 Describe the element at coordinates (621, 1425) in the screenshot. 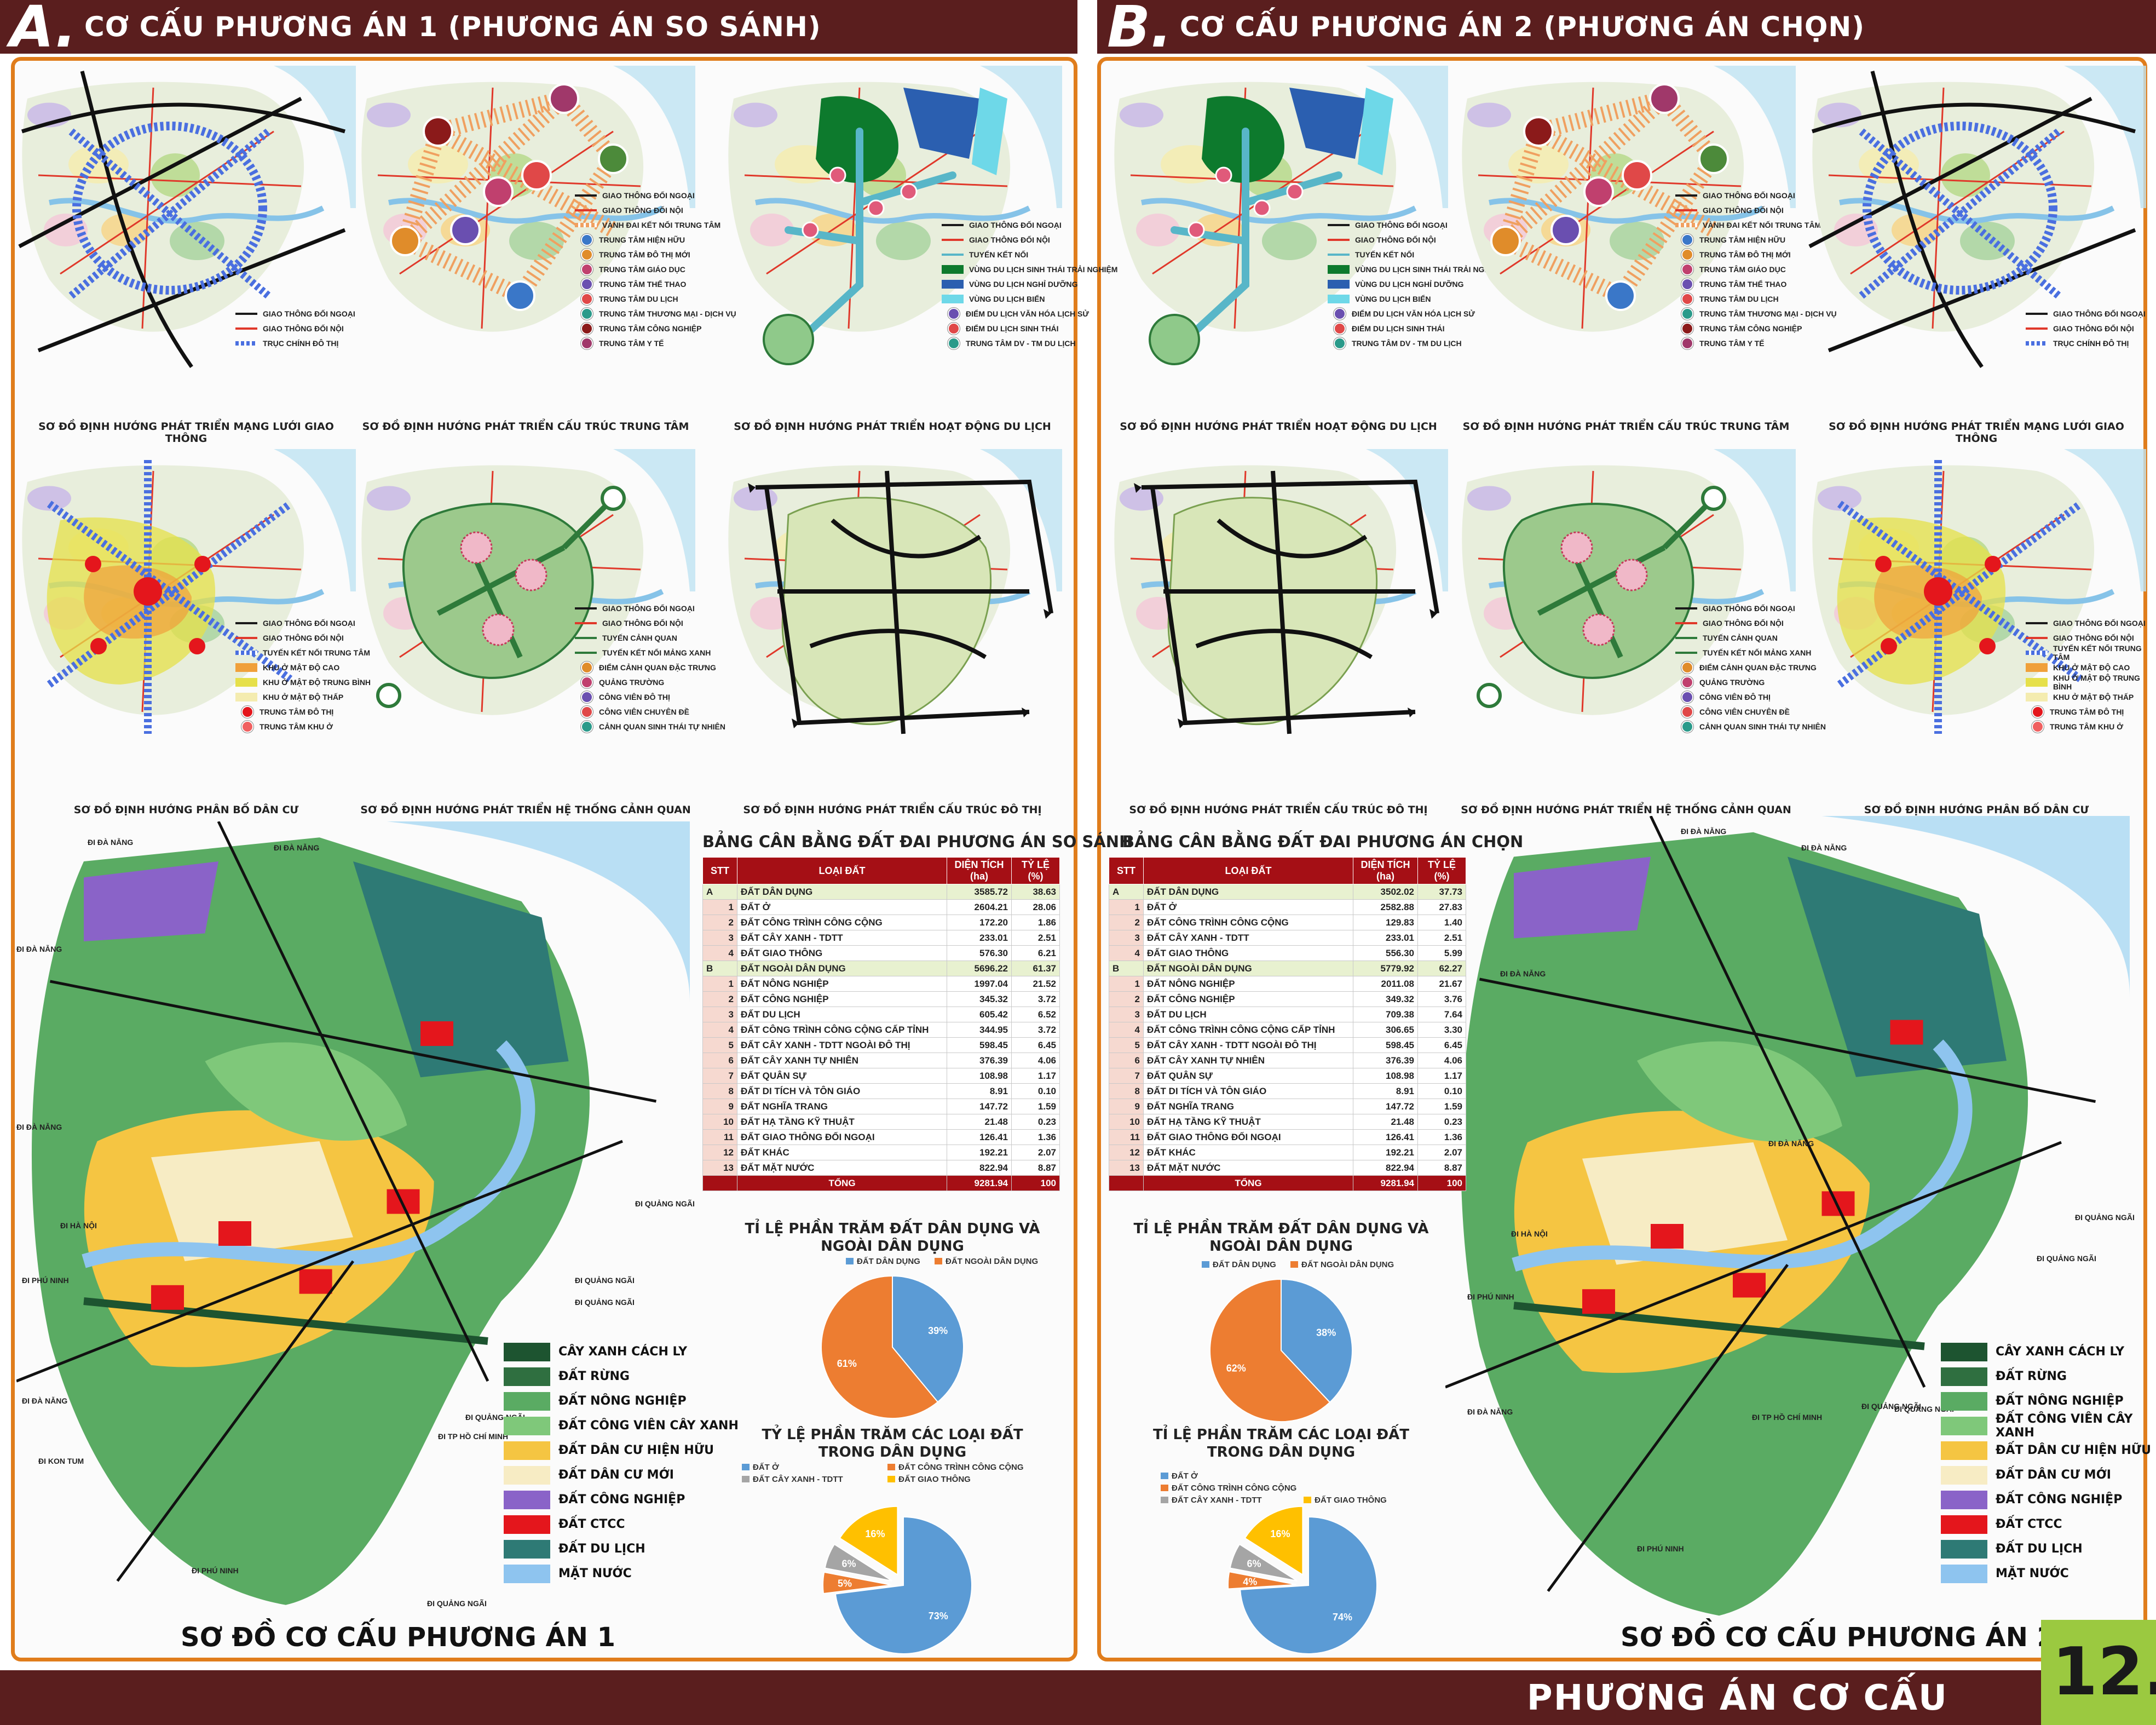

I see `big-legend-row: ĐẤT CÔNG VIÊN CÂY XANH` at that location.